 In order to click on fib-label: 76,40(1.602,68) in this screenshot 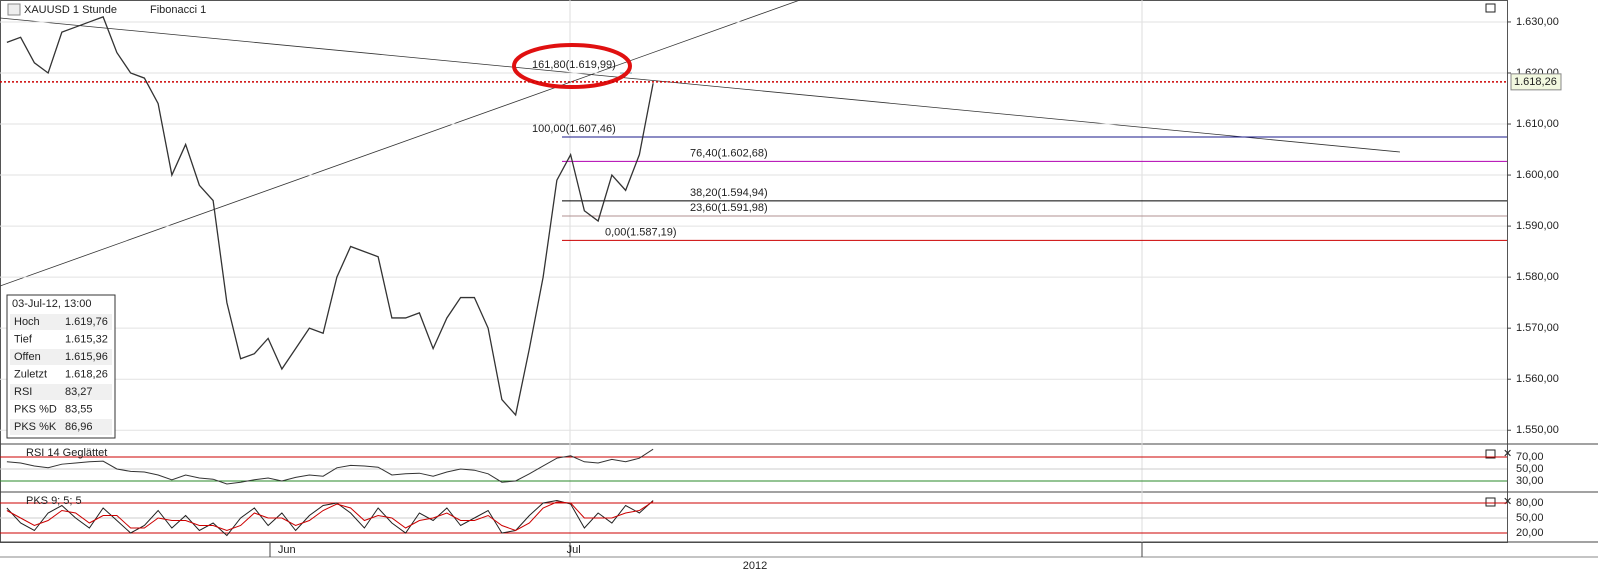, I will do `click(729, 153)`.